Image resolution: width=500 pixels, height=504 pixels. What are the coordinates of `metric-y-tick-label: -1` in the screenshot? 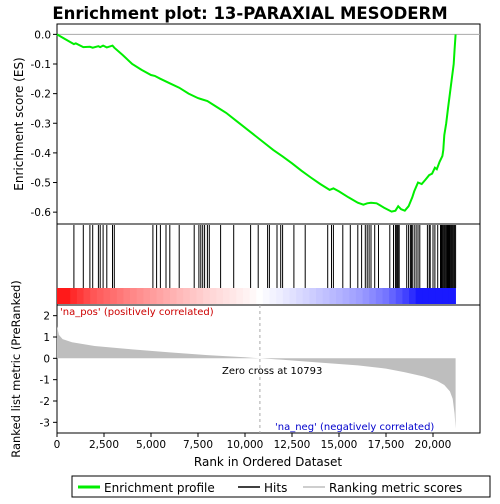 It's located at (45, 381).